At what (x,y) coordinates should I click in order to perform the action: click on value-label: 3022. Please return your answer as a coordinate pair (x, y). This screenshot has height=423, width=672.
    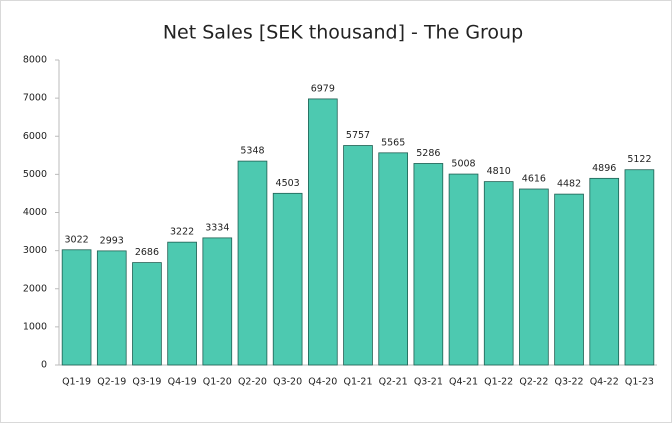
    Looking at the image, I should click on (76, 239).